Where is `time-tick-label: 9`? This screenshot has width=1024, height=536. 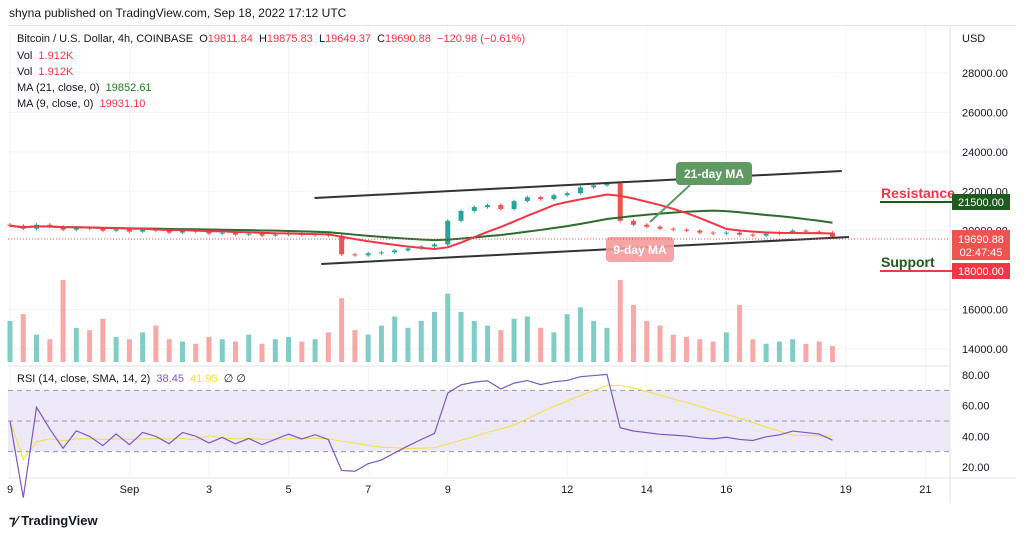 time-tick-label: 9 is located at coordinates (448, 490).